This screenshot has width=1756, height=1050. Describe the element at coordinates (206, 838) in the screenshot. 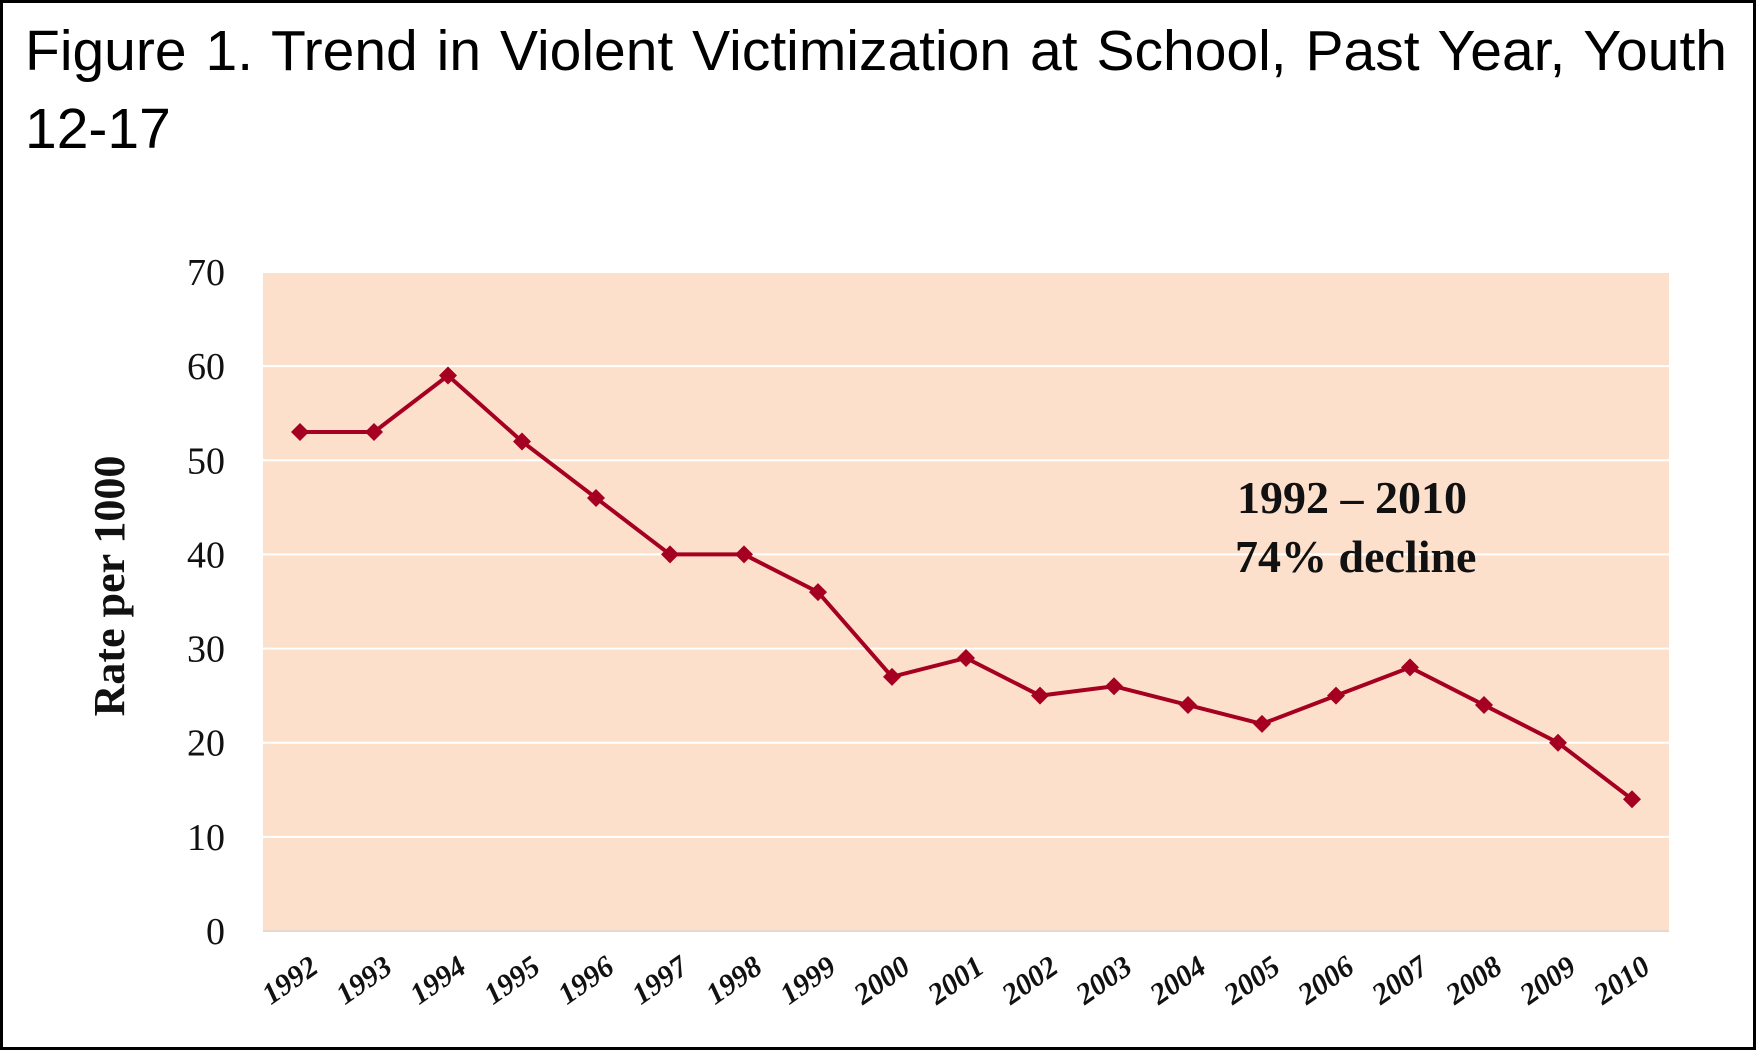

I see `y-tick-label: 10` at that location.